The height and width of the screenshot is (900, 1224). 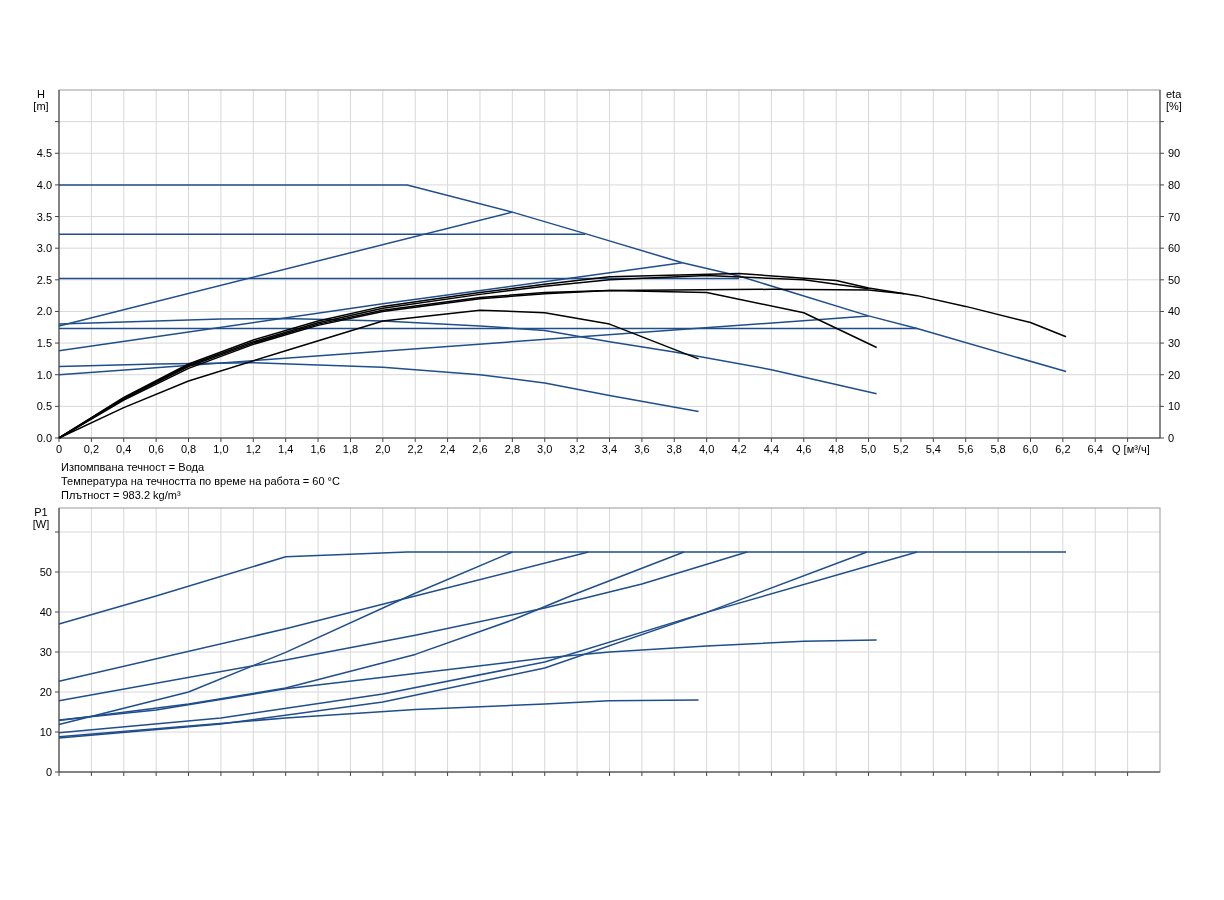 I want to click on text: Изпомпвана течност = Вода, so click(x=133, y=467).